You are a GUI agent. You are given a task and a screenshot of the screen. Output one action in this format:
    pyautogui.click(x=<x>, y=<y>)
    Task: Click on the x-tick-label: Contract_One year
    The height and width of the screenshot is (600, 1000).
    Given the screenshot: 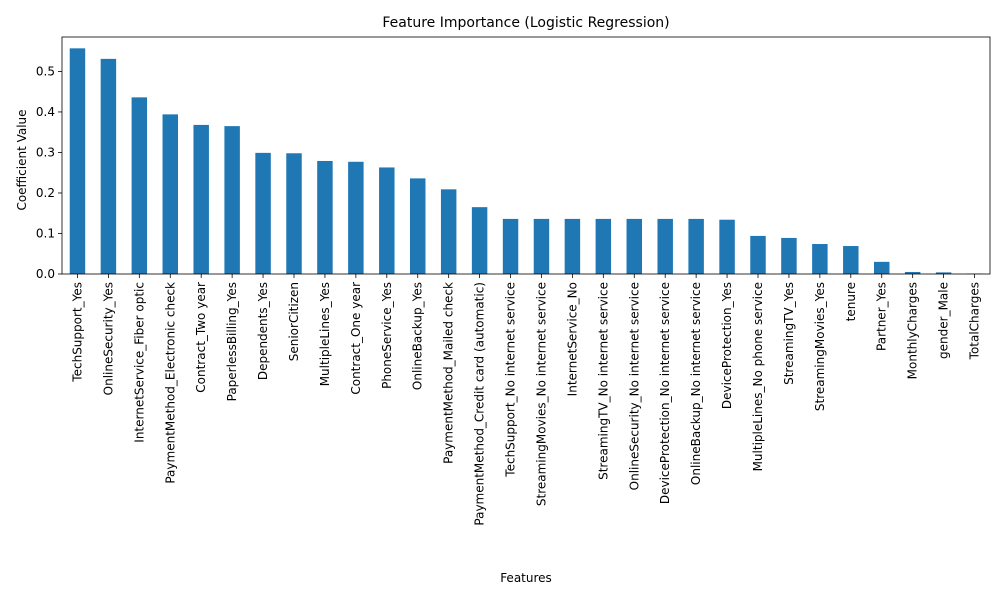 What is the action you would take?
    pyautogui.click(x=356, y=338)
    